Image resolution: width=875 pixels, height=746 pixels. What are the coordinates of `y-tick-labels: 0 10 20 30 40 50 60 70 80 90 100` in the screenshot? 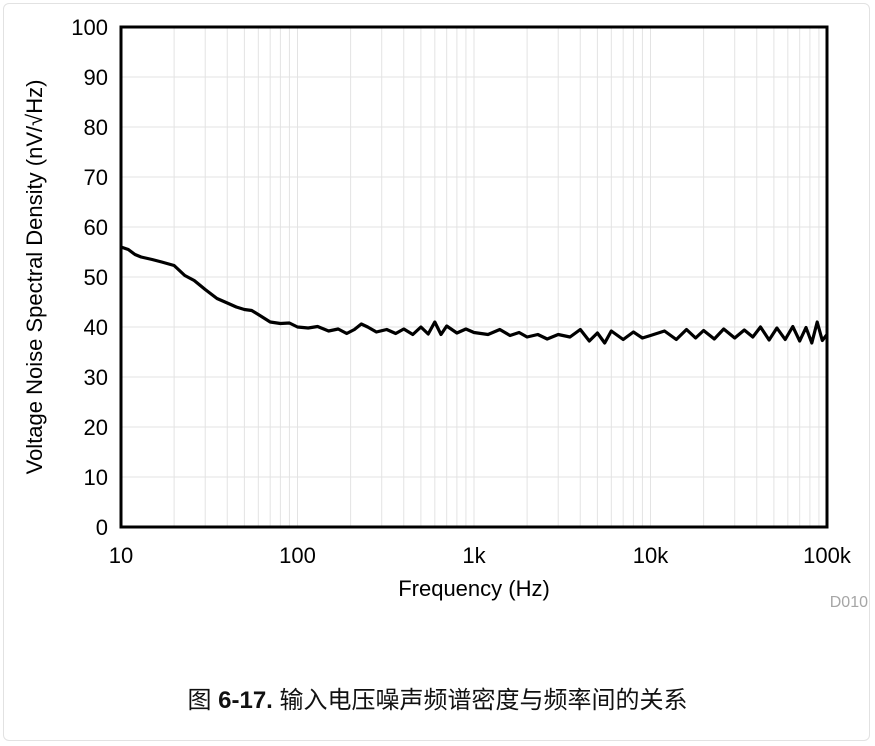 It's located at (89, 277).